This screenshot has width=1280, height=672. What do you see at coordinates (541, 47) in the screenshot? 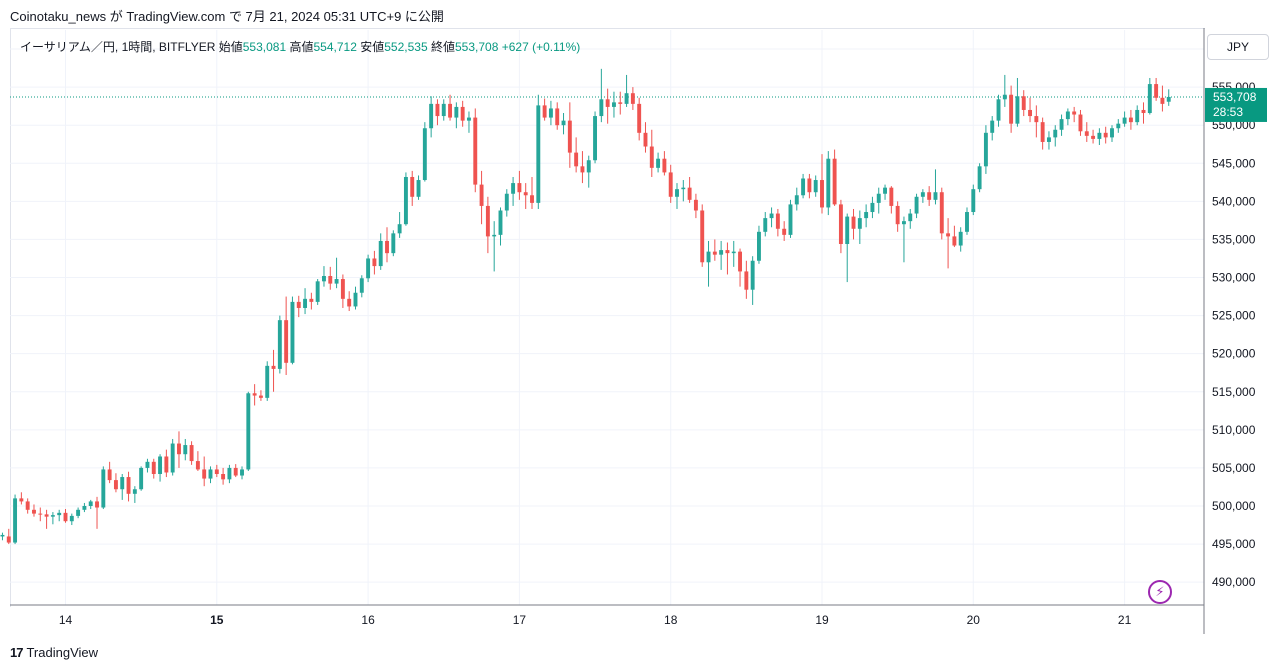
I see `change-value: +627 (+0.11%)` at bounding box center [541, 47].